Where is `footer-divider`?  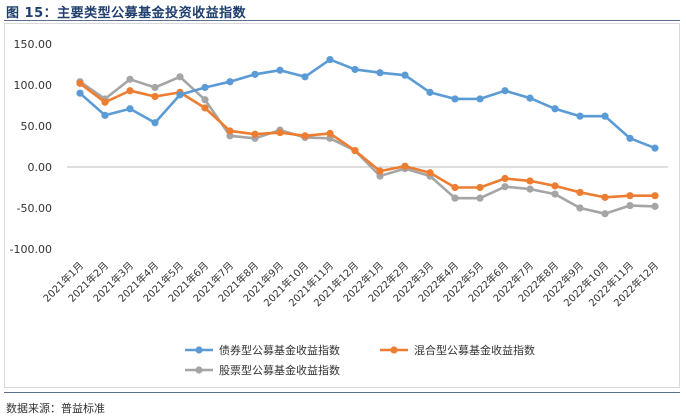
footer-divider is located at coordinates (342, 392).